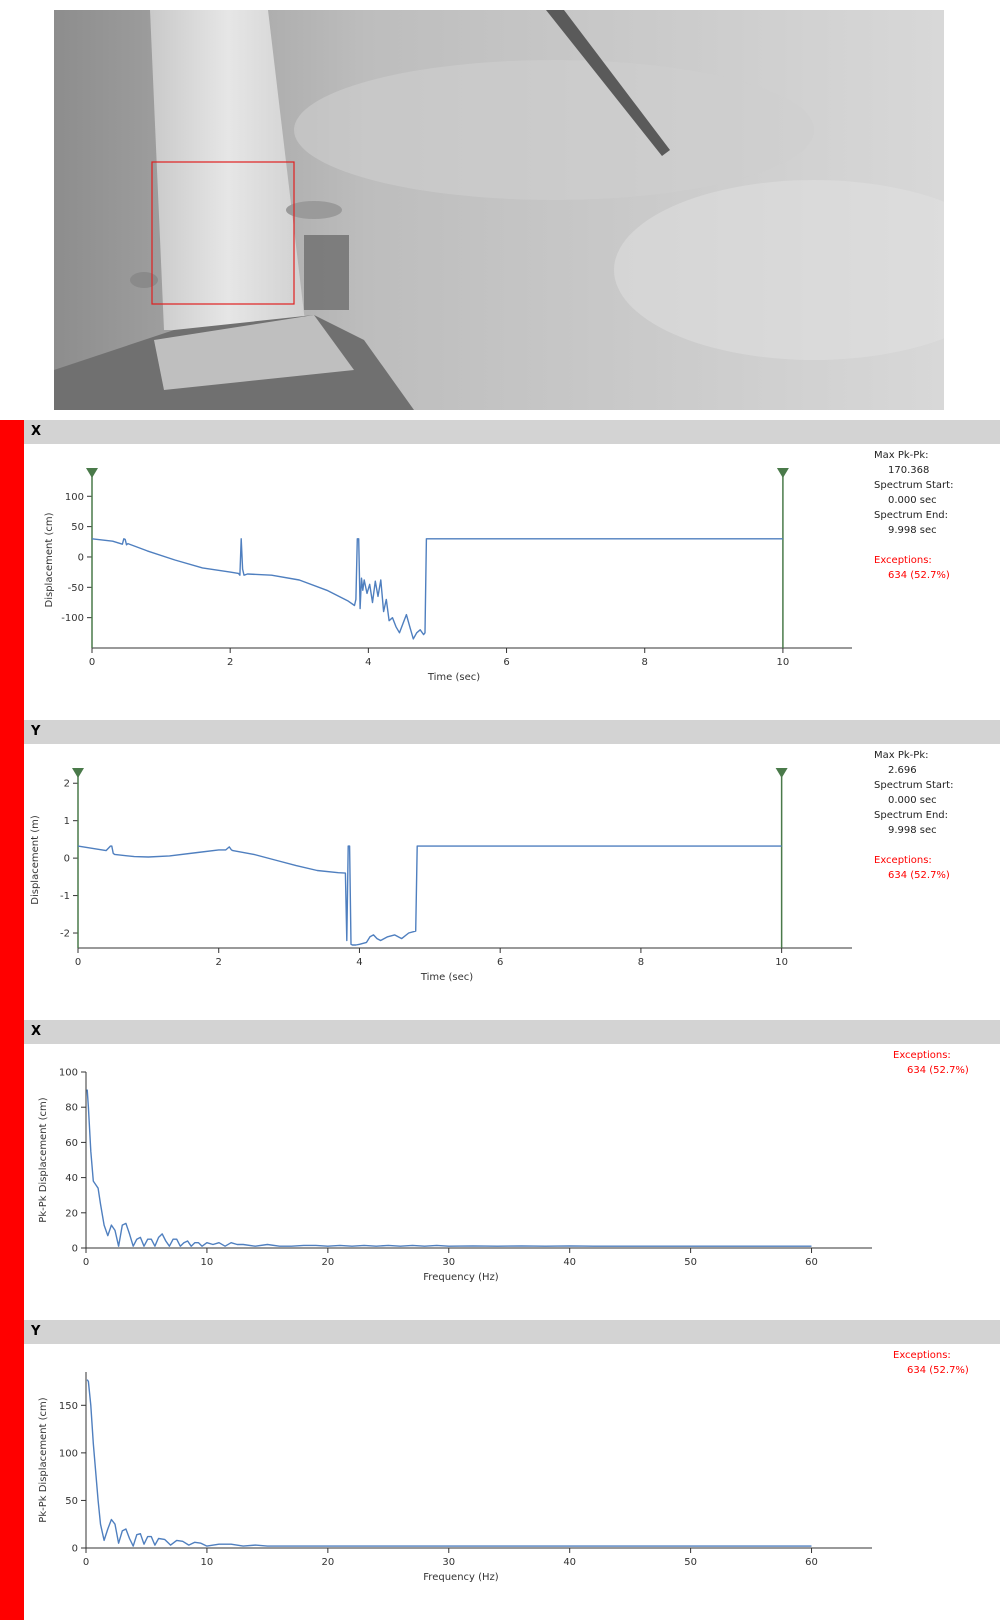 The width and height of the screenshot is (1000, 1620). I want to click on y-axis-label: Pk-Pk Displacement (cm), so click(43, 1459).